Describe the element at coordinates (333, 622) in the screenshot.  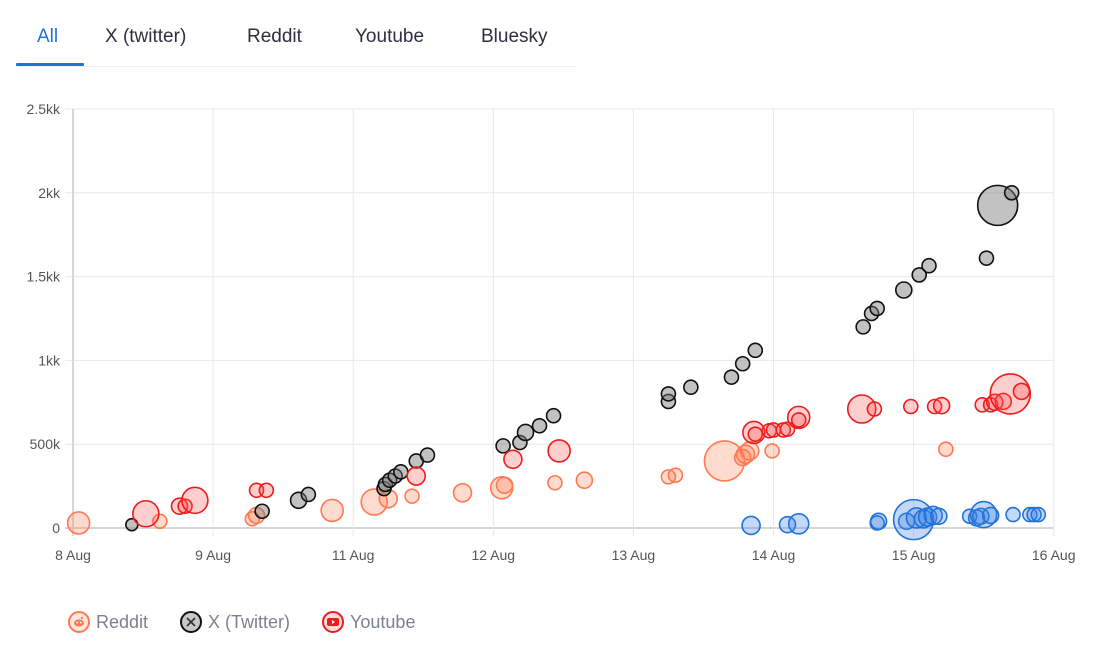
I see `youtube-icon` at that location.